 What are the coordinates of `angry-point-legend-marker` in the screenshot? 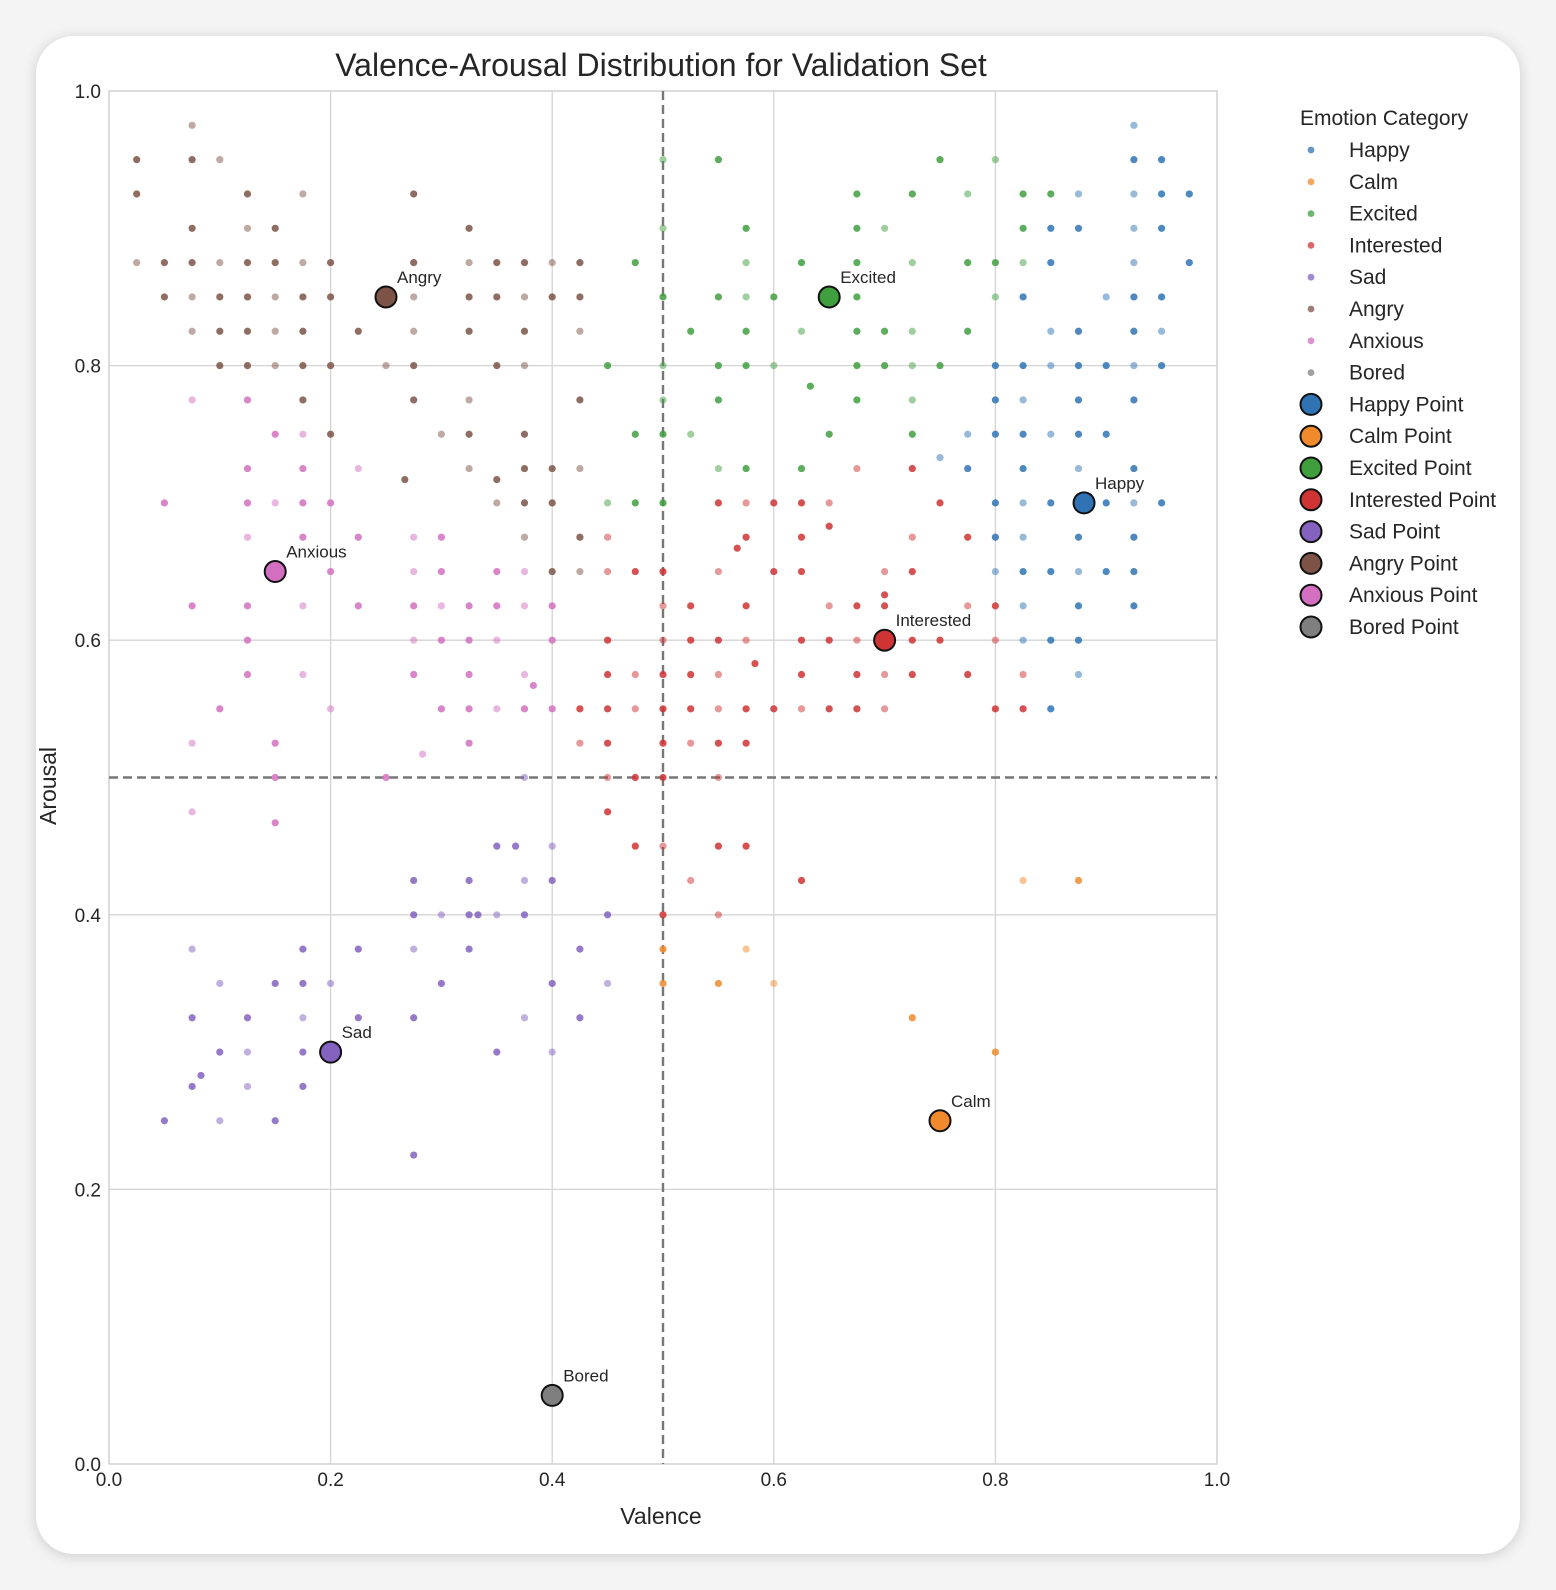 It's located at (1311, 563).